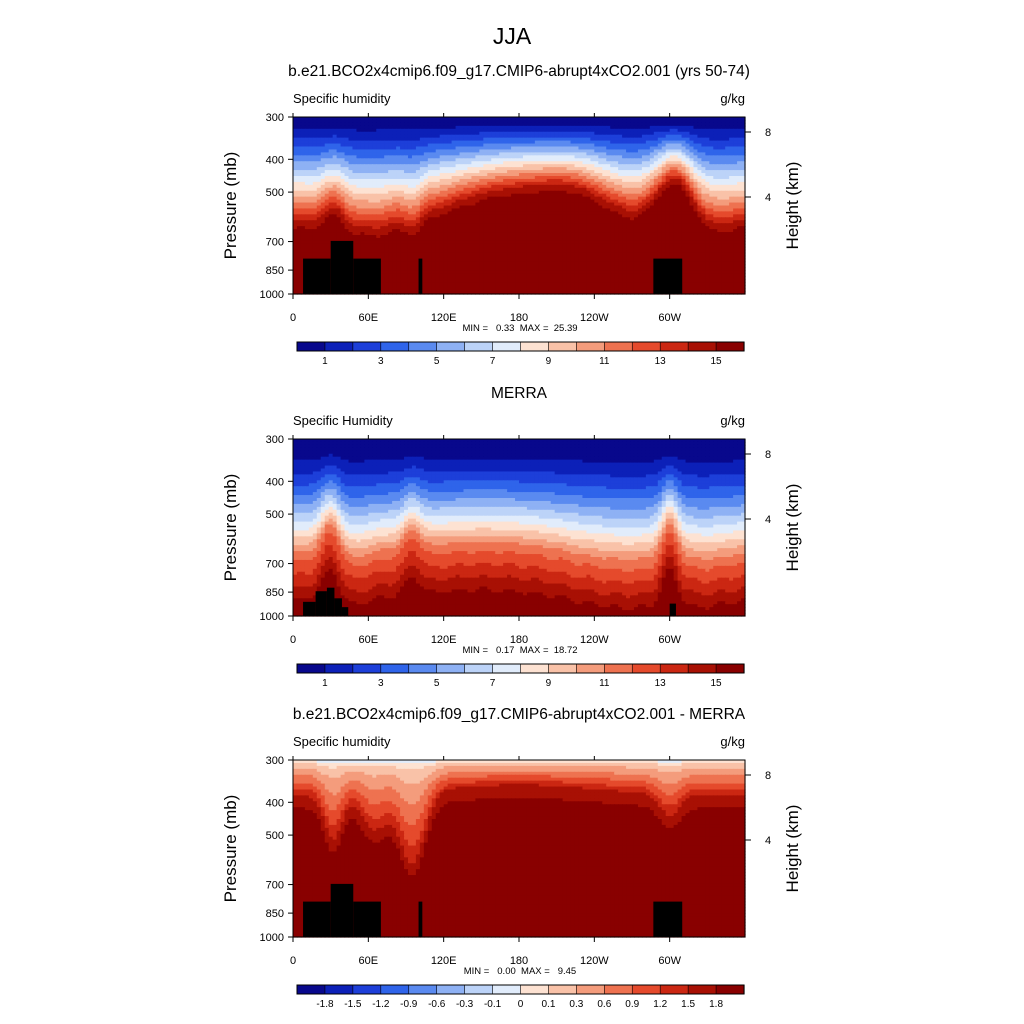  I want to click on colorbar: 1 3 5 7 9 11 13 15, so click(520, 676).